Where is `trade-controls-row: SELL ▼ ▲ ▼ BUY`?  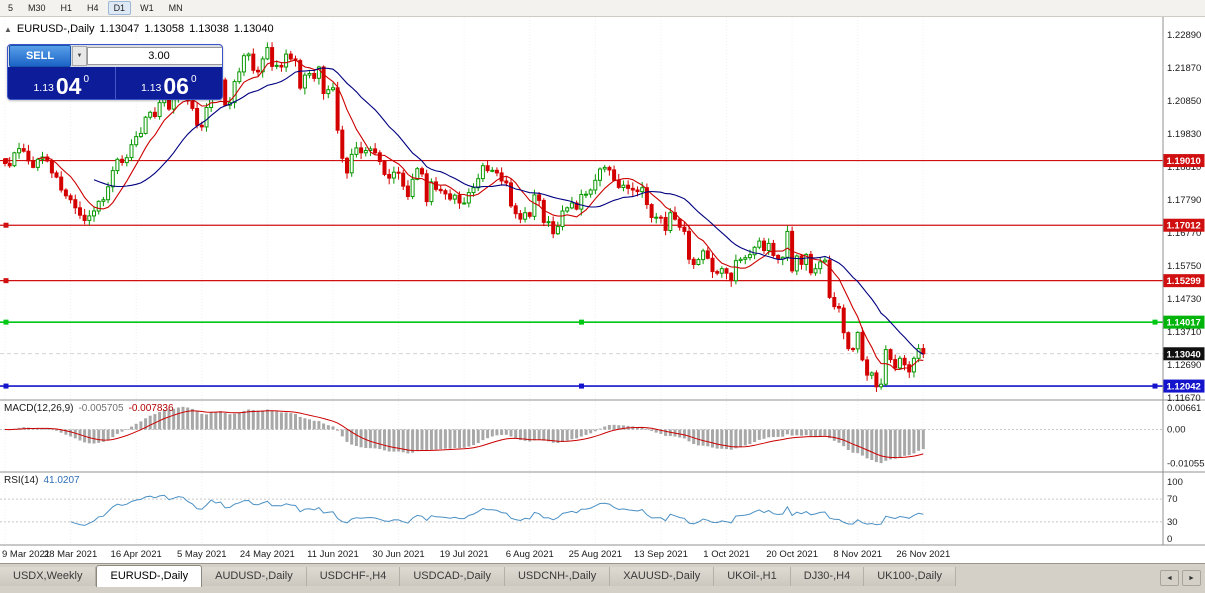
trade-controls-row: SELL ▼ ▲ ▼ BUY is located at coordinates (115, 56).